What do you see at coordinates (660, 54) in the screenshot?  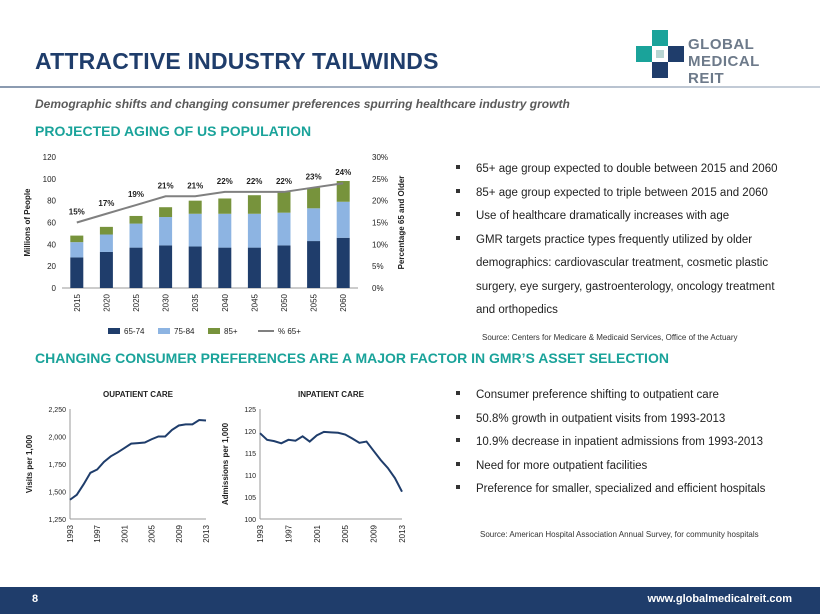 I see `medical-cross-logo-icon` at bounding box center [660, 54].